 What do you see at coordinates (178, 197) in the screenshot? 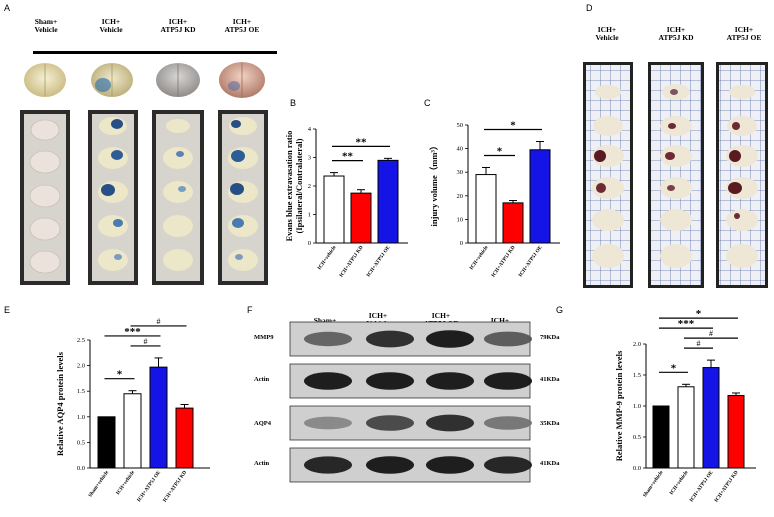
I see `slice-column-atp5j-kd` at bounding box center [178, 197].